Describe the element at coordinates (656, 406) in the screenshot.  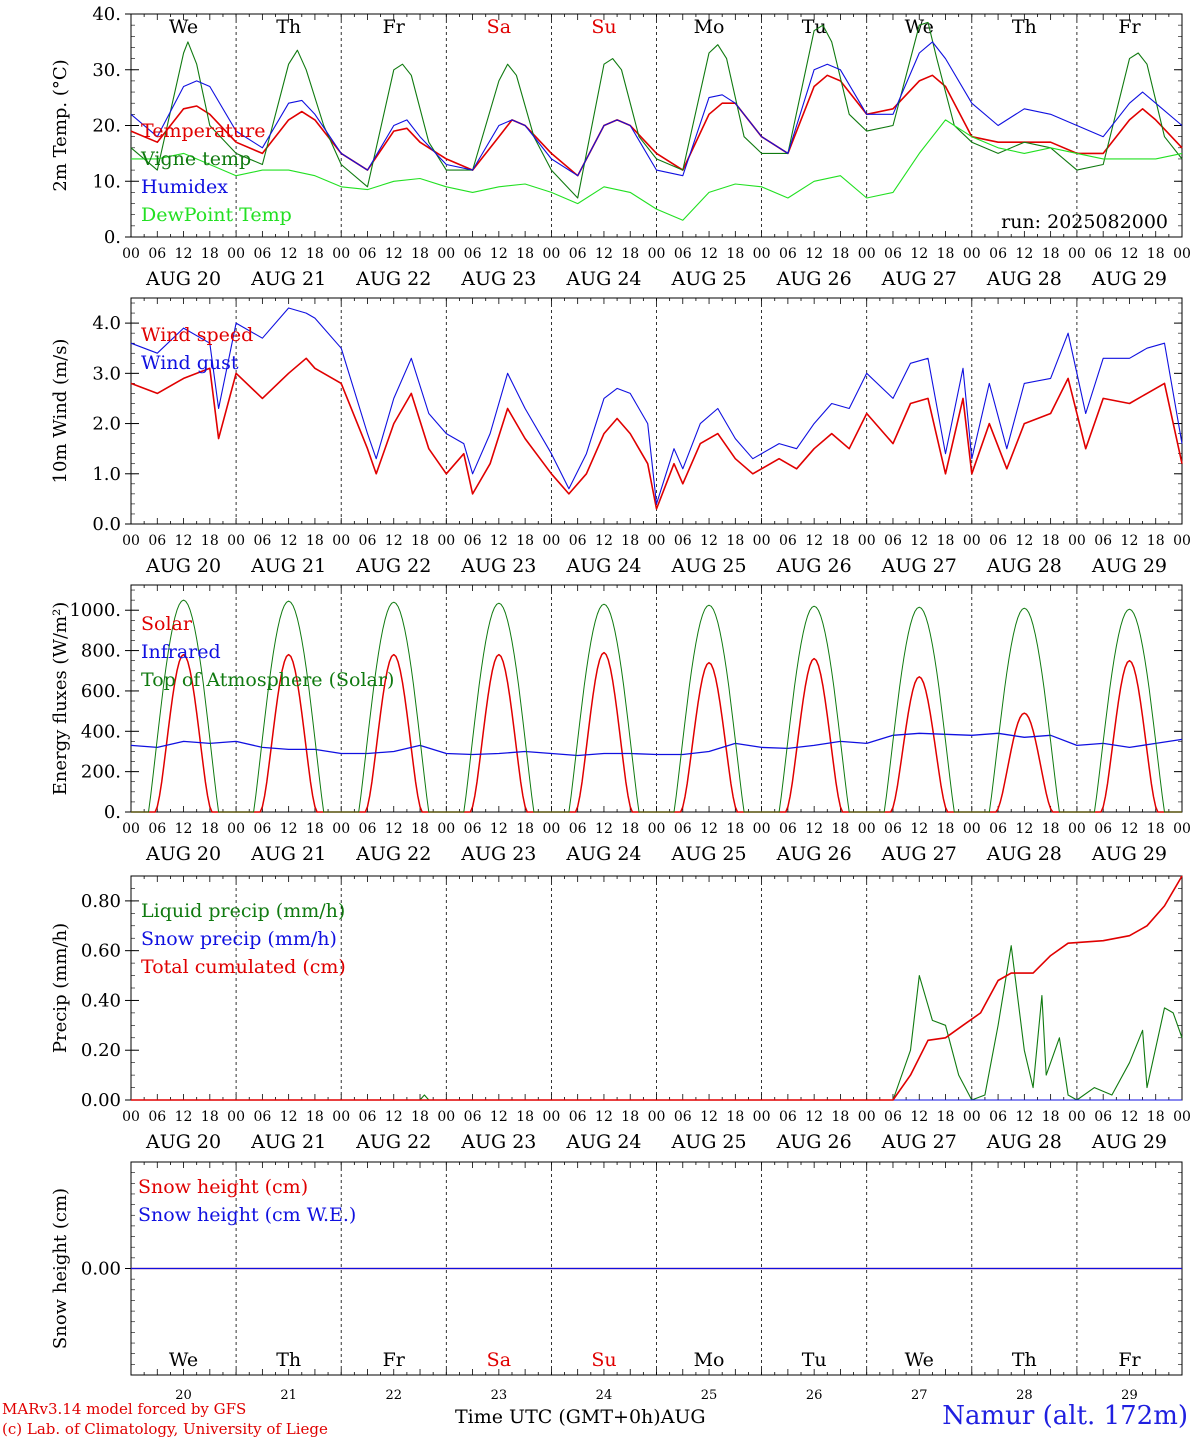
I see `series-wind-gust` at that location.